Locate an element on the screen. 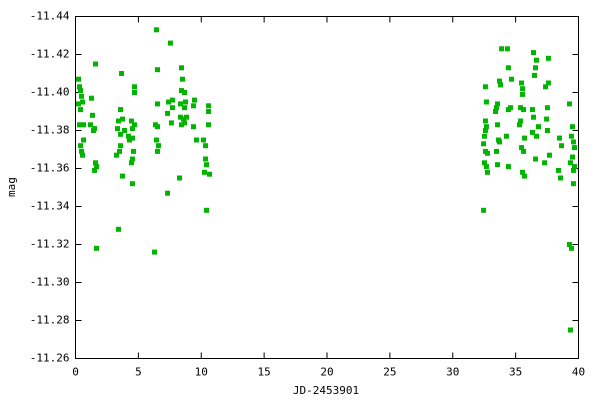  y-tick-label: -11.44 is located at coordinates (50, 16).